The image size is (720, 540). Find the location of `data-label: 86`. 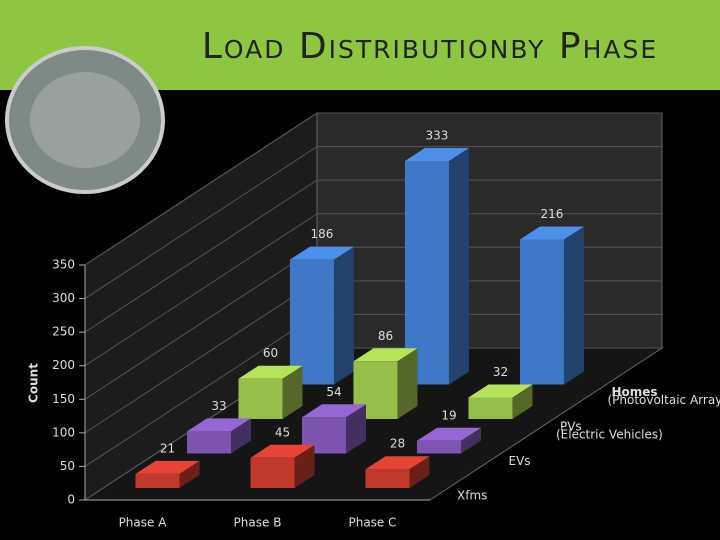

data-label: 86 is located at coordinates (385, 336).